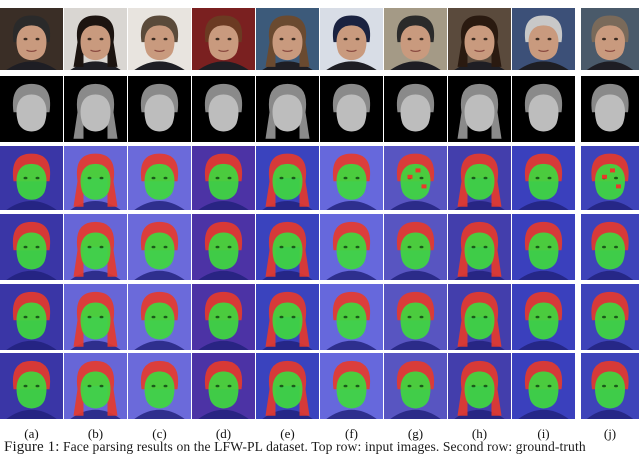 This screenshot has width=640, height=456. What do you see at coordinates (610, 433) in the screenshot?
I see `column-label: (j)` at bounding box center [610, 433].